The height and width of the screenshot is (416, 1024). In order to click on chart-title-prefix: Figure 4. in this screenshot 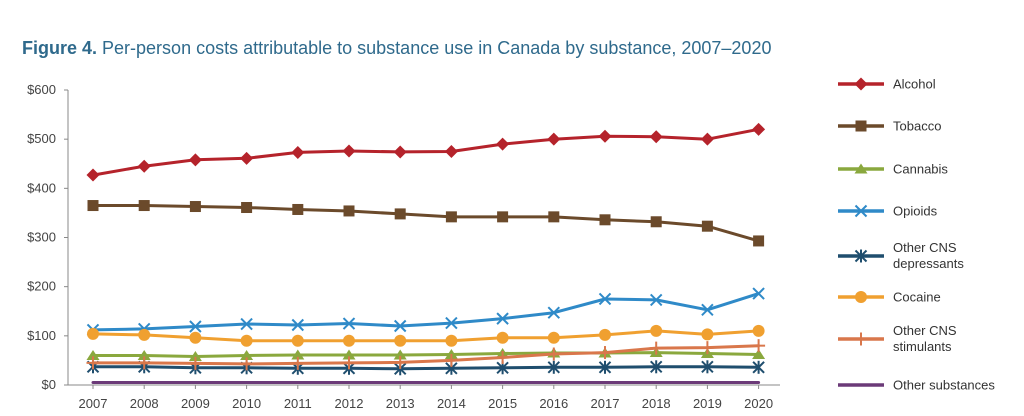, I will do `click(60, 48)`.